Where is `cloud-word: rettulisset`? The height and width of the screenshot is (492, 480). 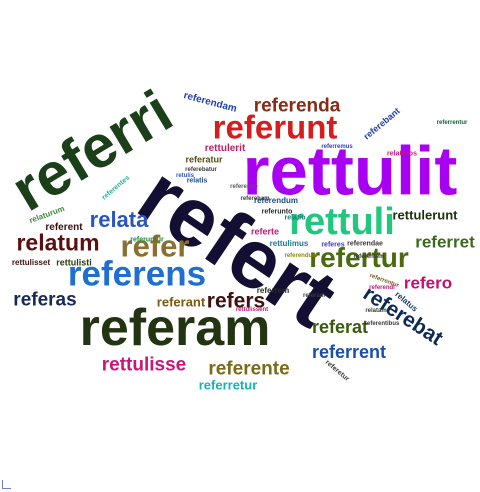
cloud-word: rettulisset is located at coordinates (31, 262).